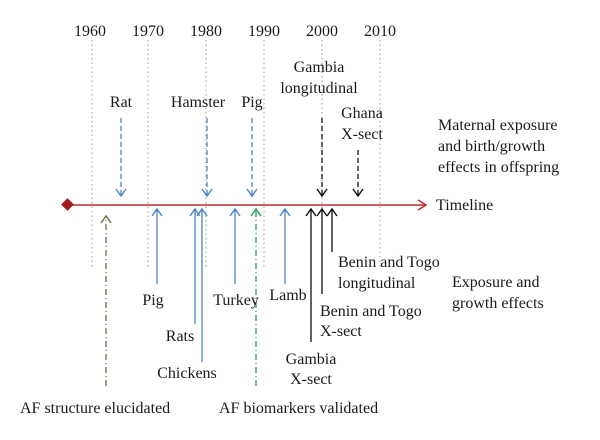 This screenshot has width=600, height=440. I want to click on benin-xsect-label: X-sect, so click(341, 331).